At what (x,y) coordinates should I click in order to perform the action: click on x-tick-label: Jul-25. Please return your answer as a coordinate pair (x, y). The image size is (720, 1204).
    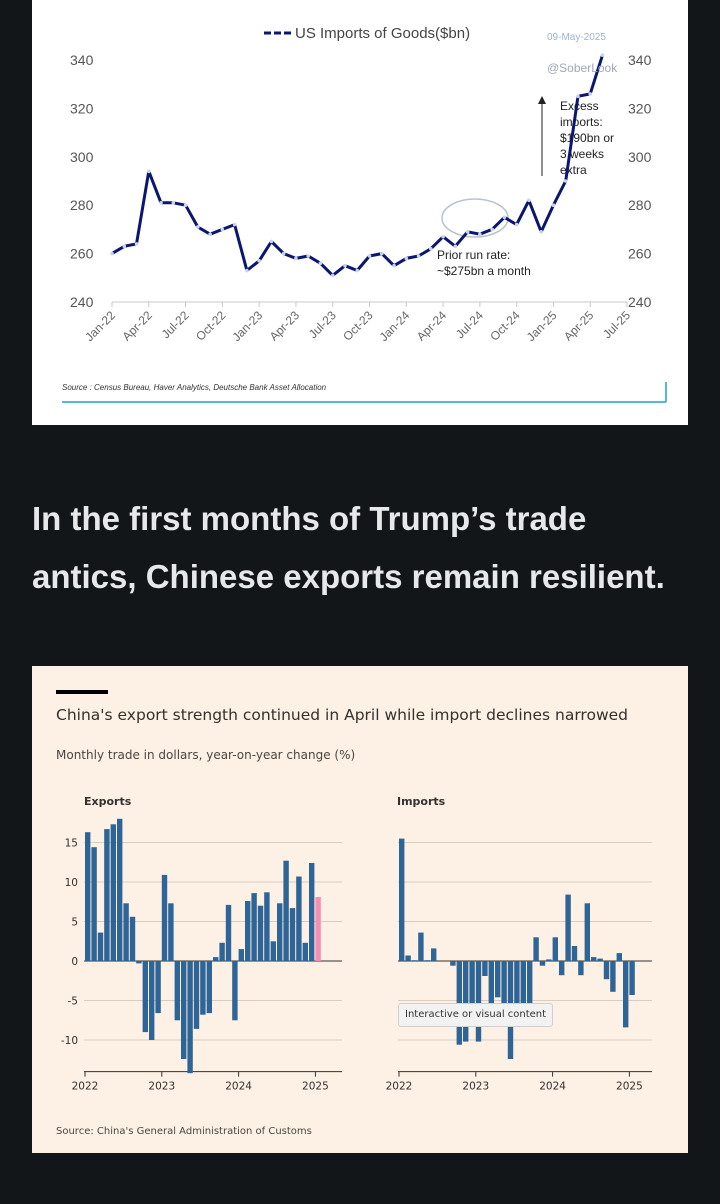
    Looking at the image, I should click on (616, 324).